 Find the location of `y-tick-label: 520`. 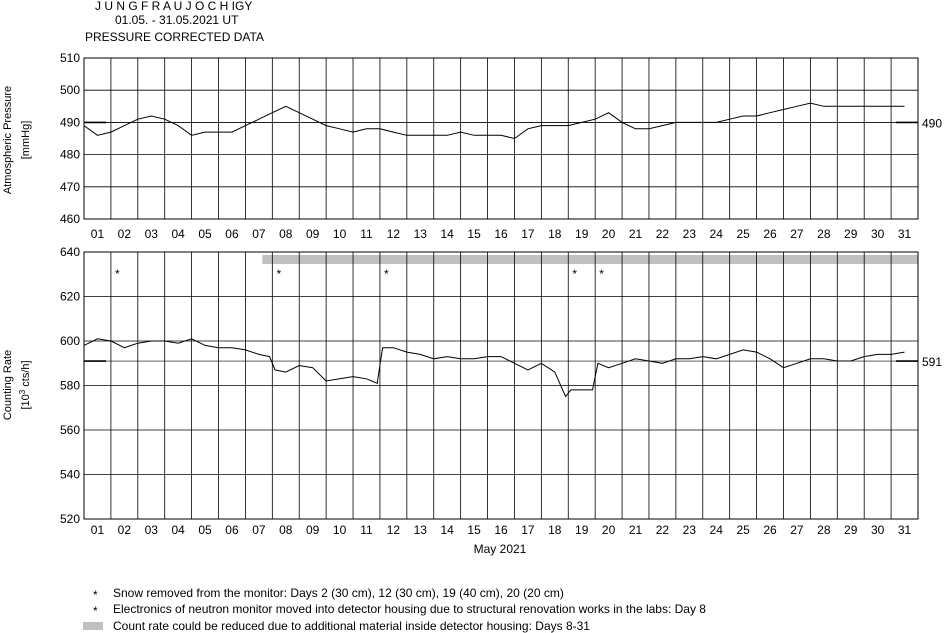

y-tick-label: 520 is located at coordinates (70, 519).